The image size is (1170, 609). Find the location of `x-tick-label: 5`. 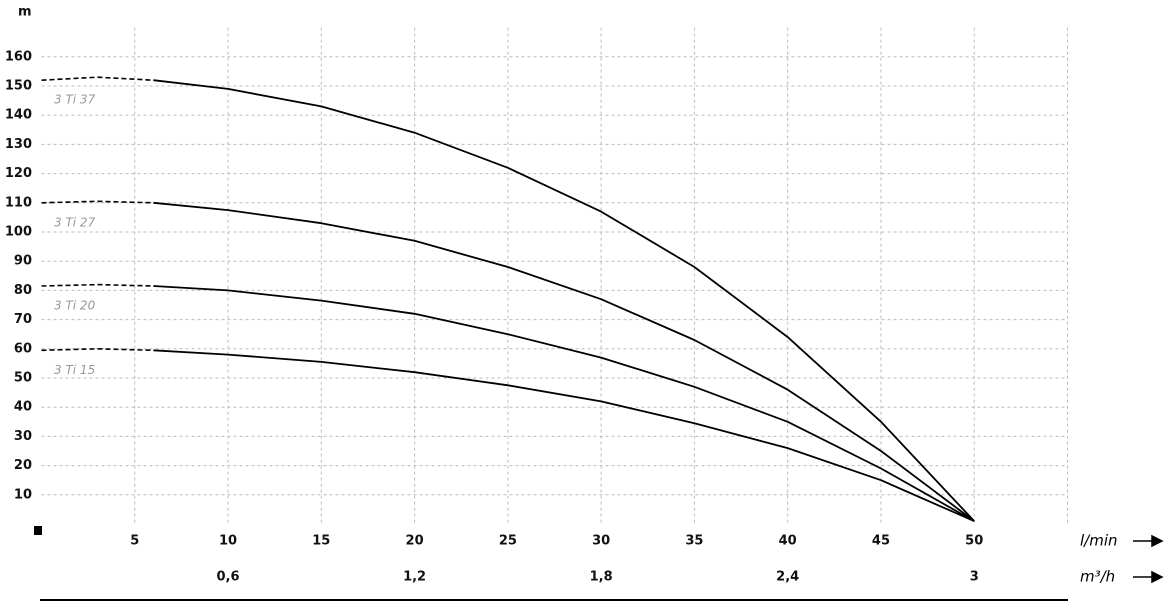

x-tick-label: 5 is located at coordinates (134, 541).